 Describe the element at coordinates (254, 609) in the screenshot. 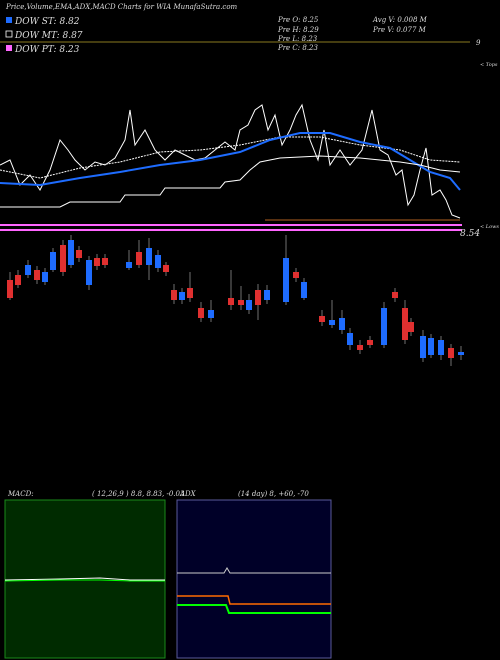

I see `adx-plus` at that location.